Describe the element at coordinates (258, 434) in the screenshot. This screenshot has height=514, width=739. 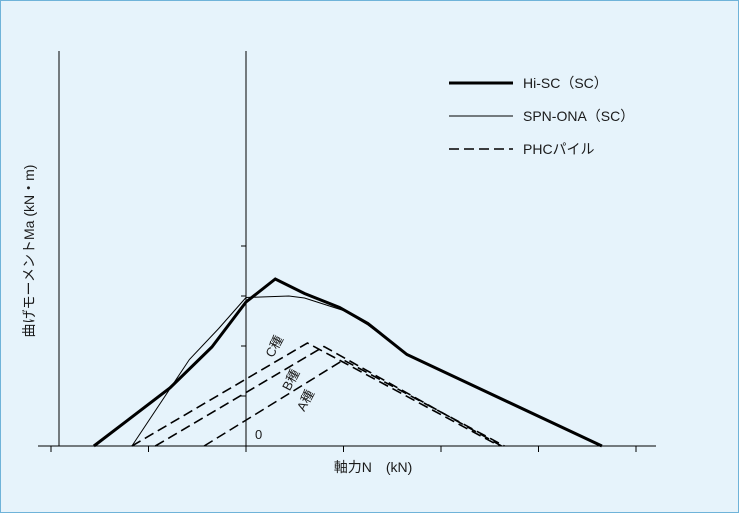
I see `origin-label: 0` at that location.